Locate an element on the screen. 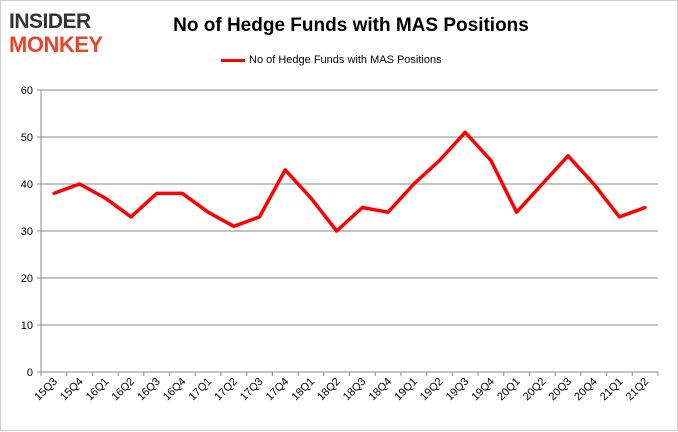 The height and width of the screenshot is (432, 678). x-tick-label: 20Q1 is located at coordinates (509, 390).